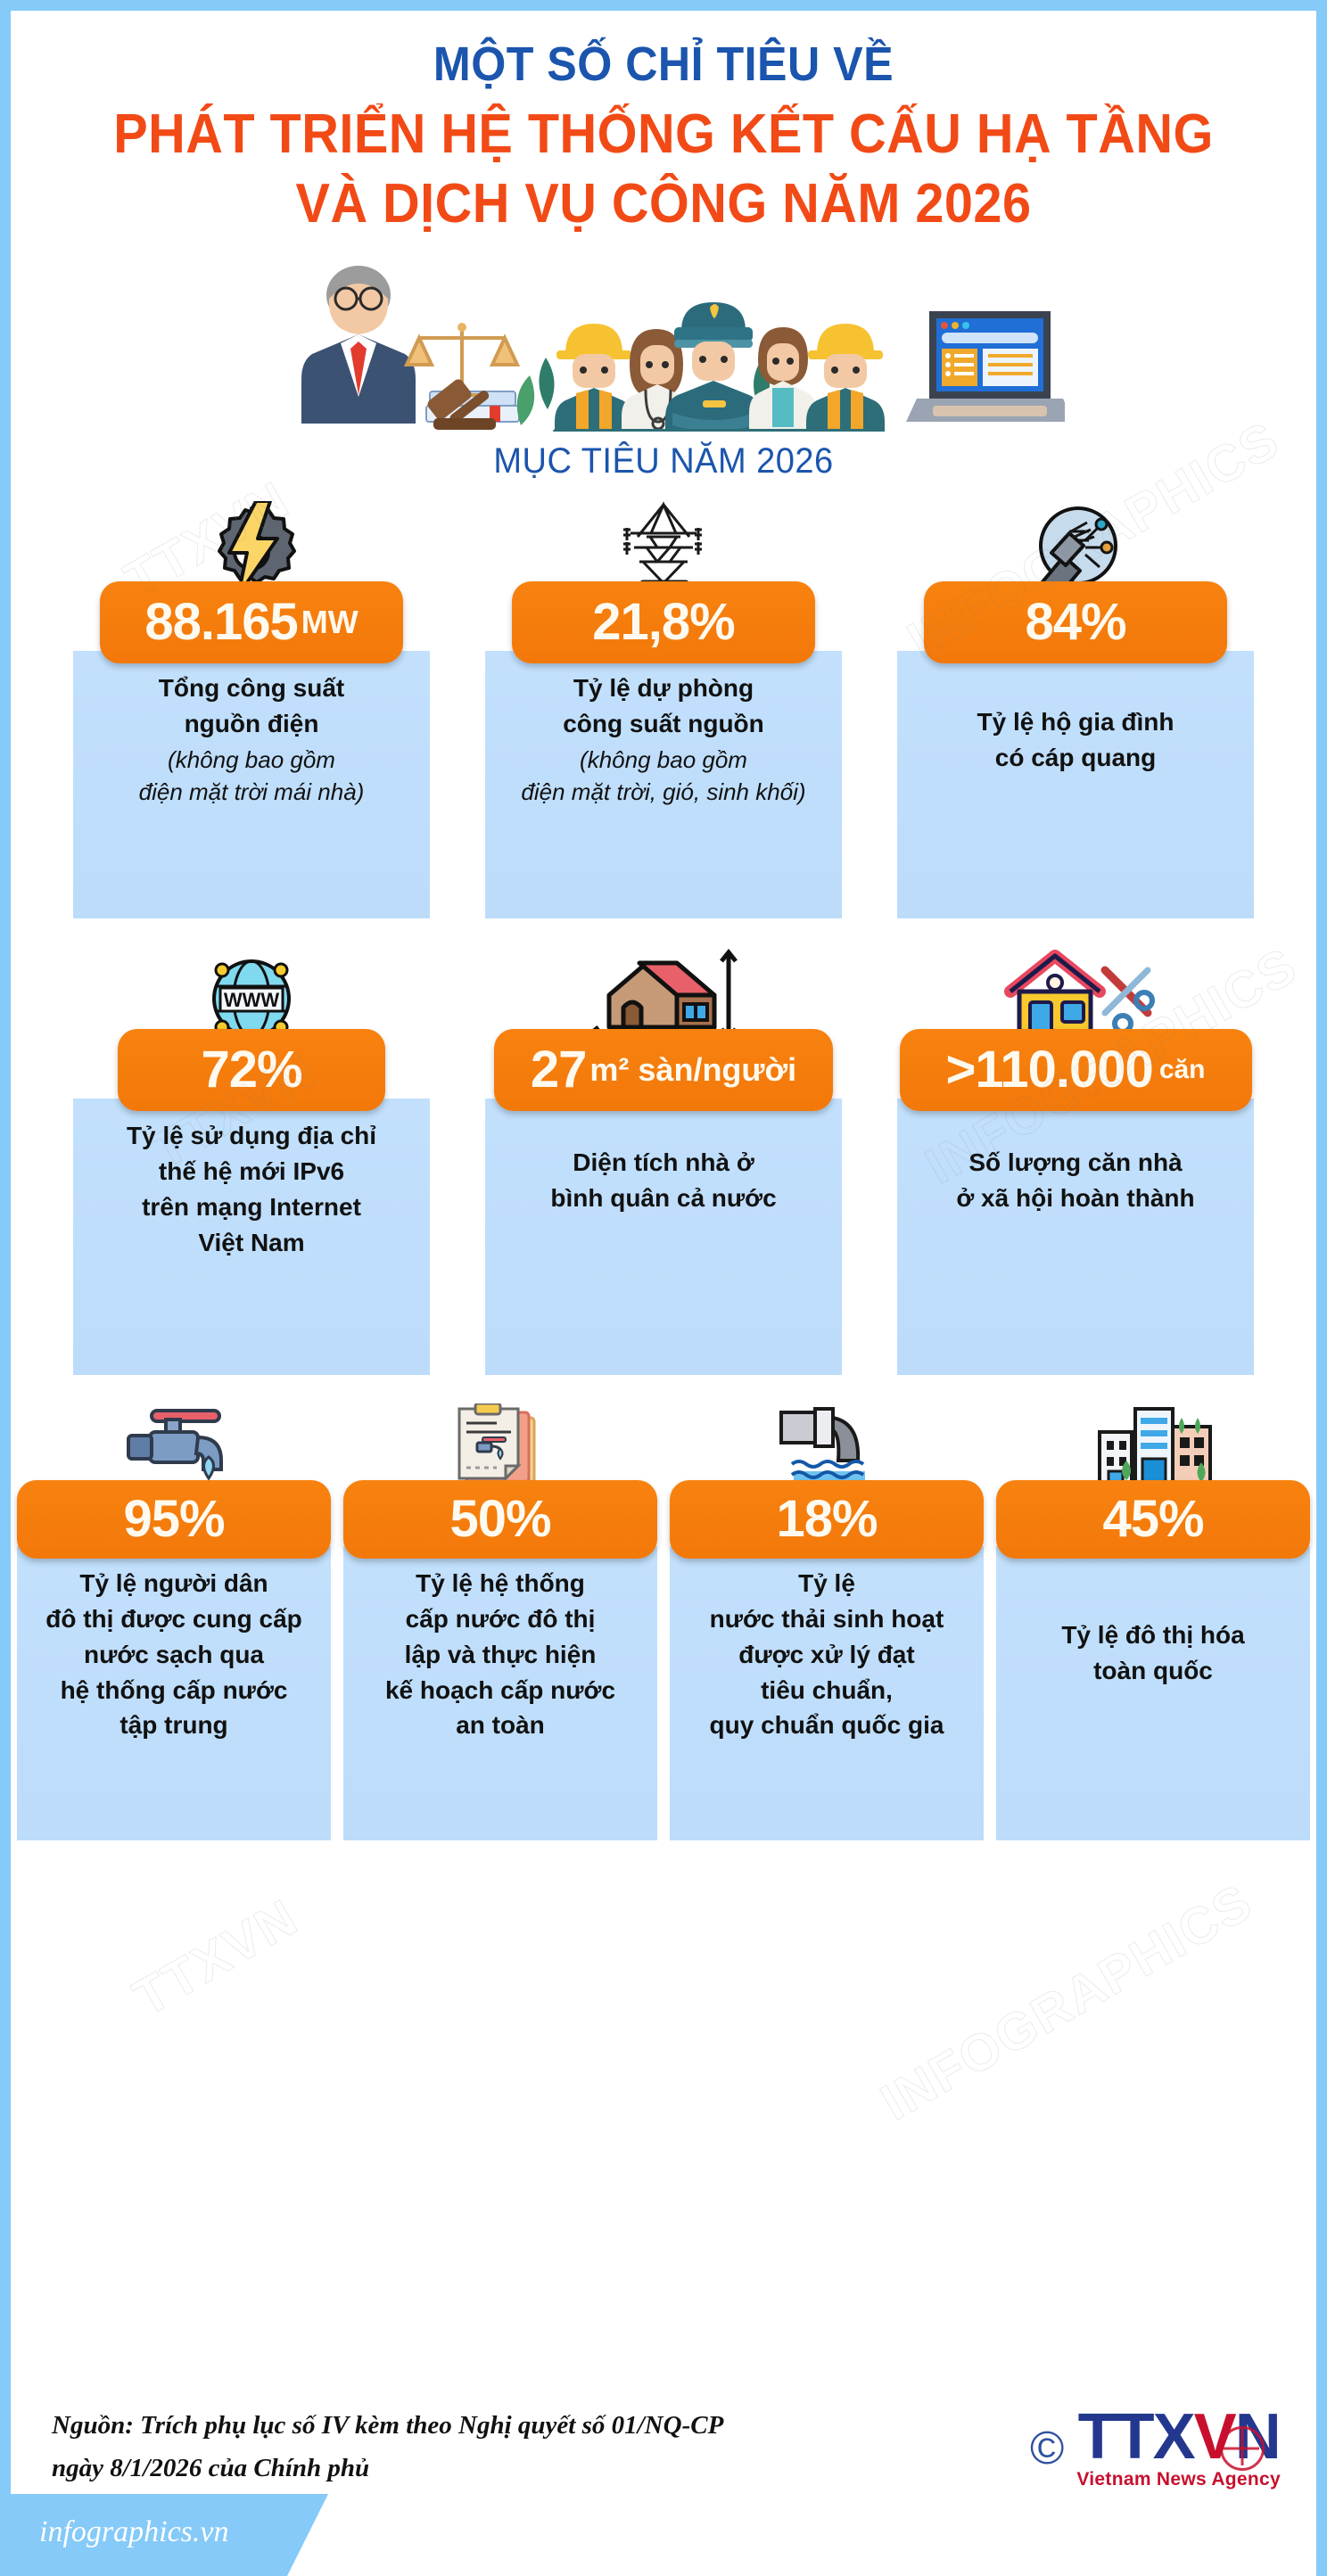  I want to click on stat-value: >110.000, so click(1049, 1070).